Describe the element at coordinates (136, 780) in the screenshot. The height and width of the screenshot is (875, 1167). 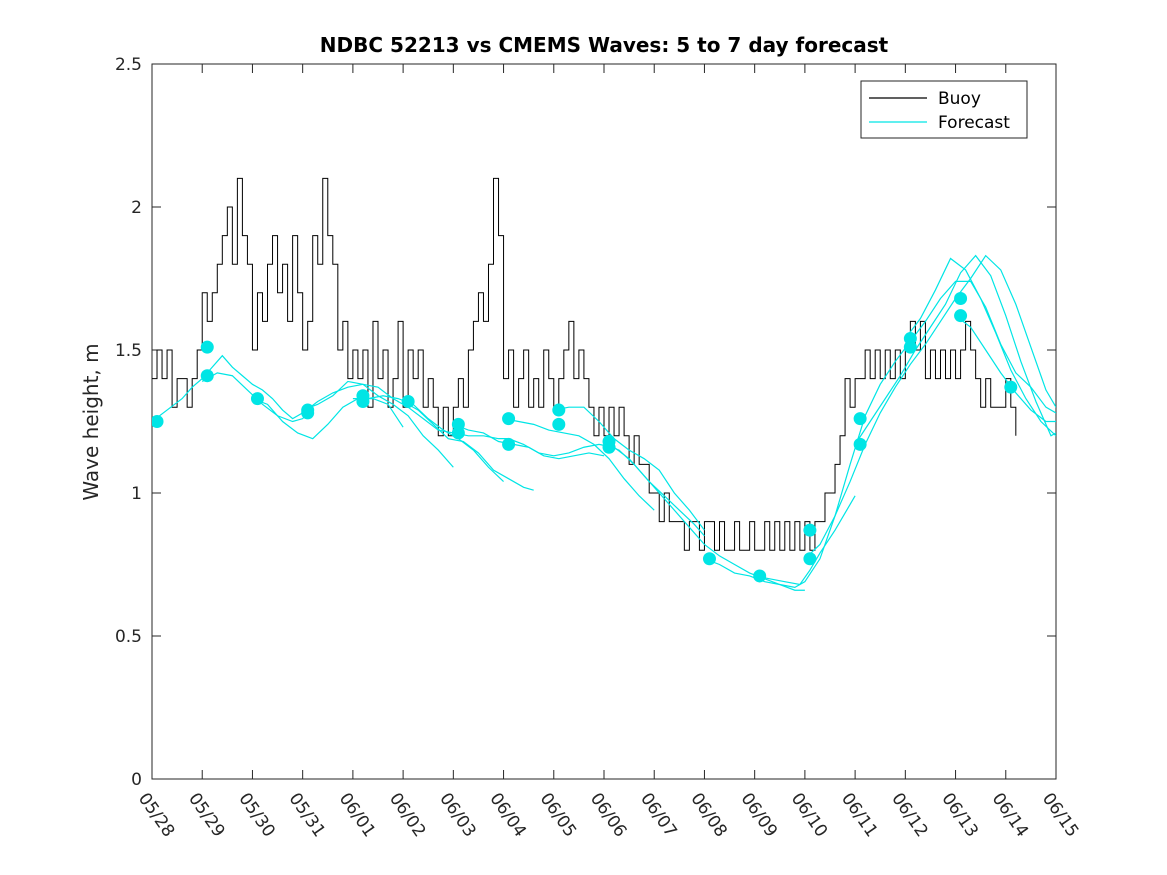
I see `y-tick-label: 0` at that location.